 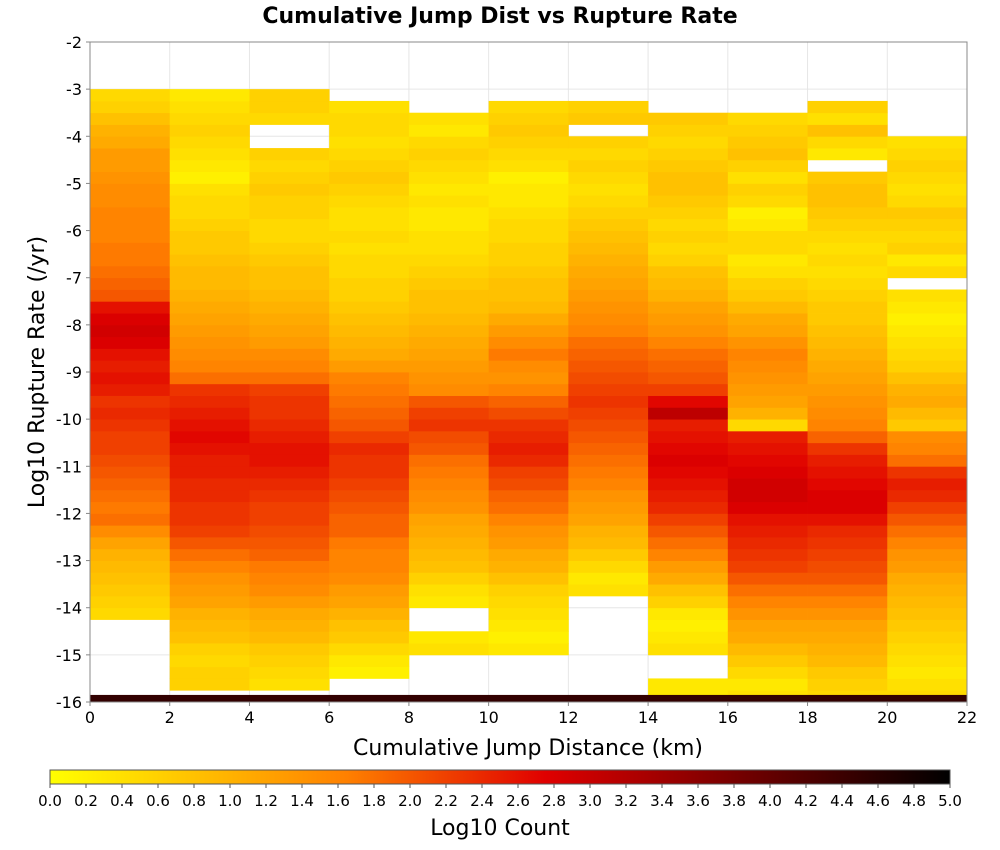 What do you see at coordinates (170, 717) in the screenshot?
I see `x-tick-label-1: 2` at bounding box center [170, 717].